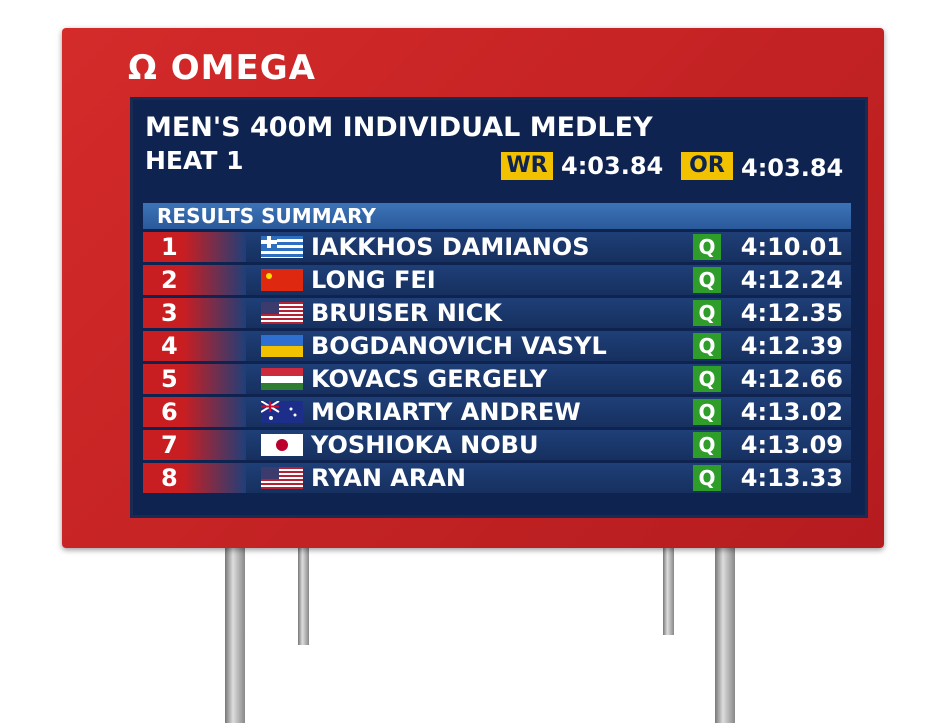 The height and width of the screenshot is (723, 950). Describe the element at coordinates (446, 412) in the screenshot. I see `athlete-name: MORIARTY ANDREW` at that location.